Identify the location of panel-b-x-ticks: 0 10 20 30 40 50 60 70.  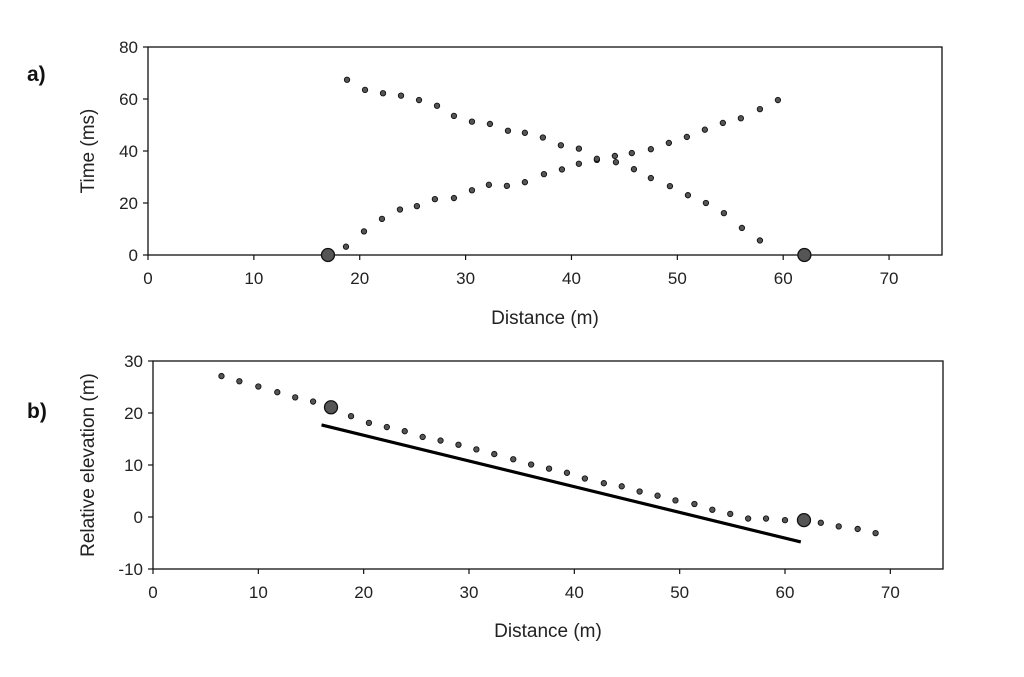
(524, 585).